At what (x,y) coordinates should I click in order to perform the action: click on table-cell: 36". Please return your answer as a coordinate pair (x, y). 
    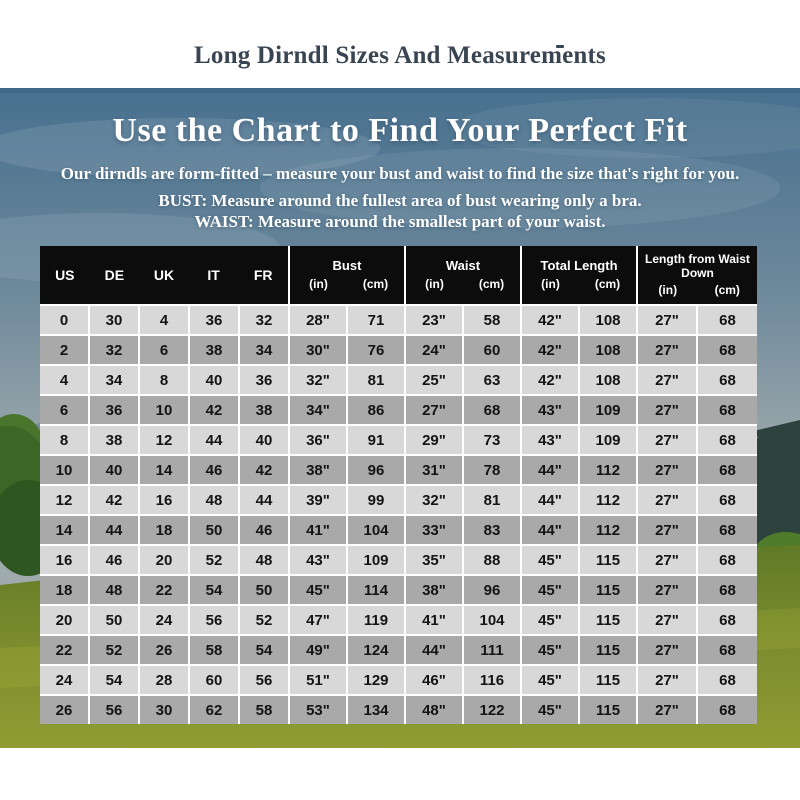
    Looking at the image, I should click on (318, 440).